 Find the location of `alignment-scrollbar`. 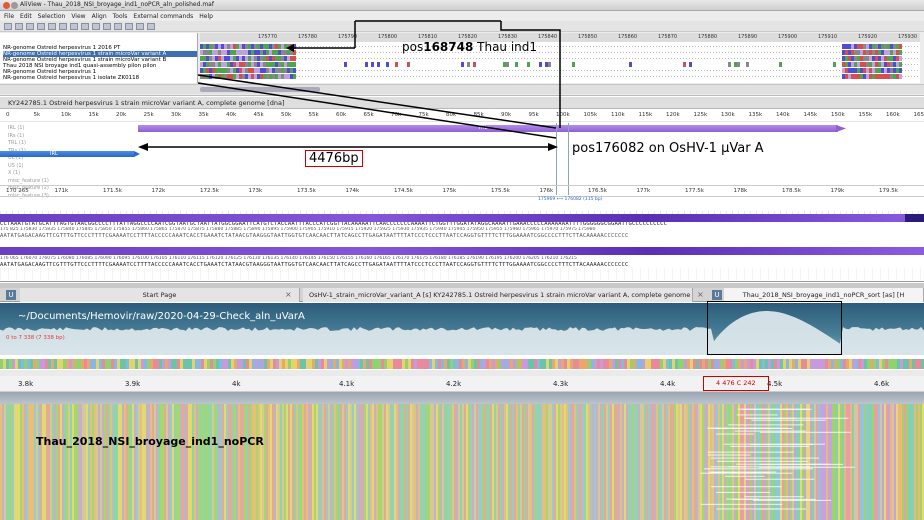

alignment-scrollbar is located at coordinates (462, 89).